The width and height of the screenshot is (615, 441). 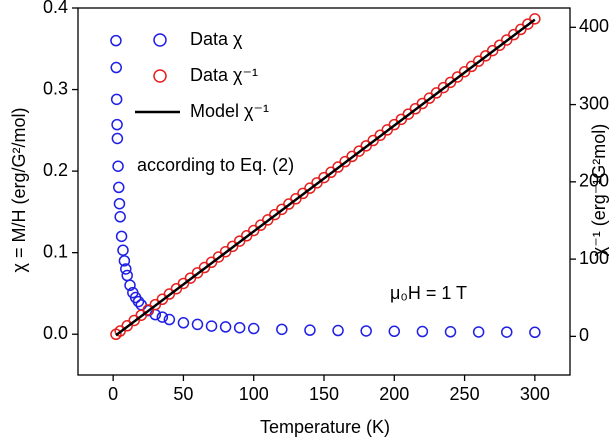 I want to click on y-tick-label: 0.1, so click(x=55, y=251).